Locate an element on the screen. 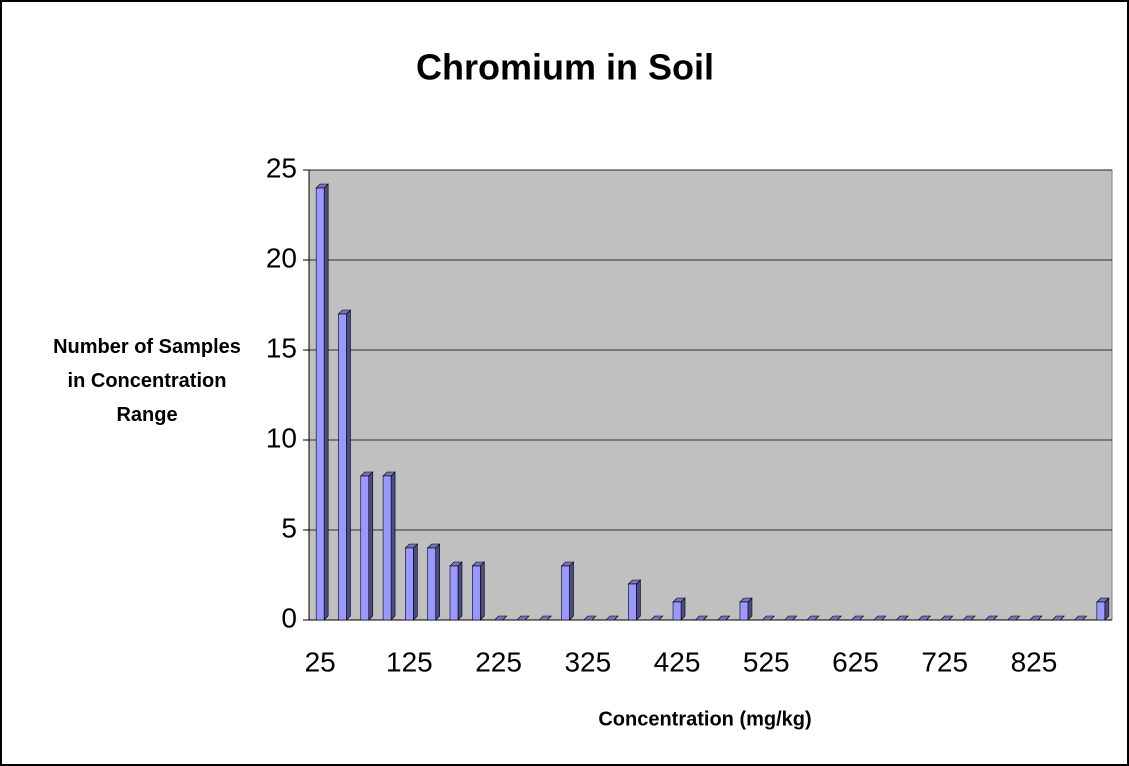 The image size is (1129, 766). x-tick-label: 725 is located at coordinates (944, 661).